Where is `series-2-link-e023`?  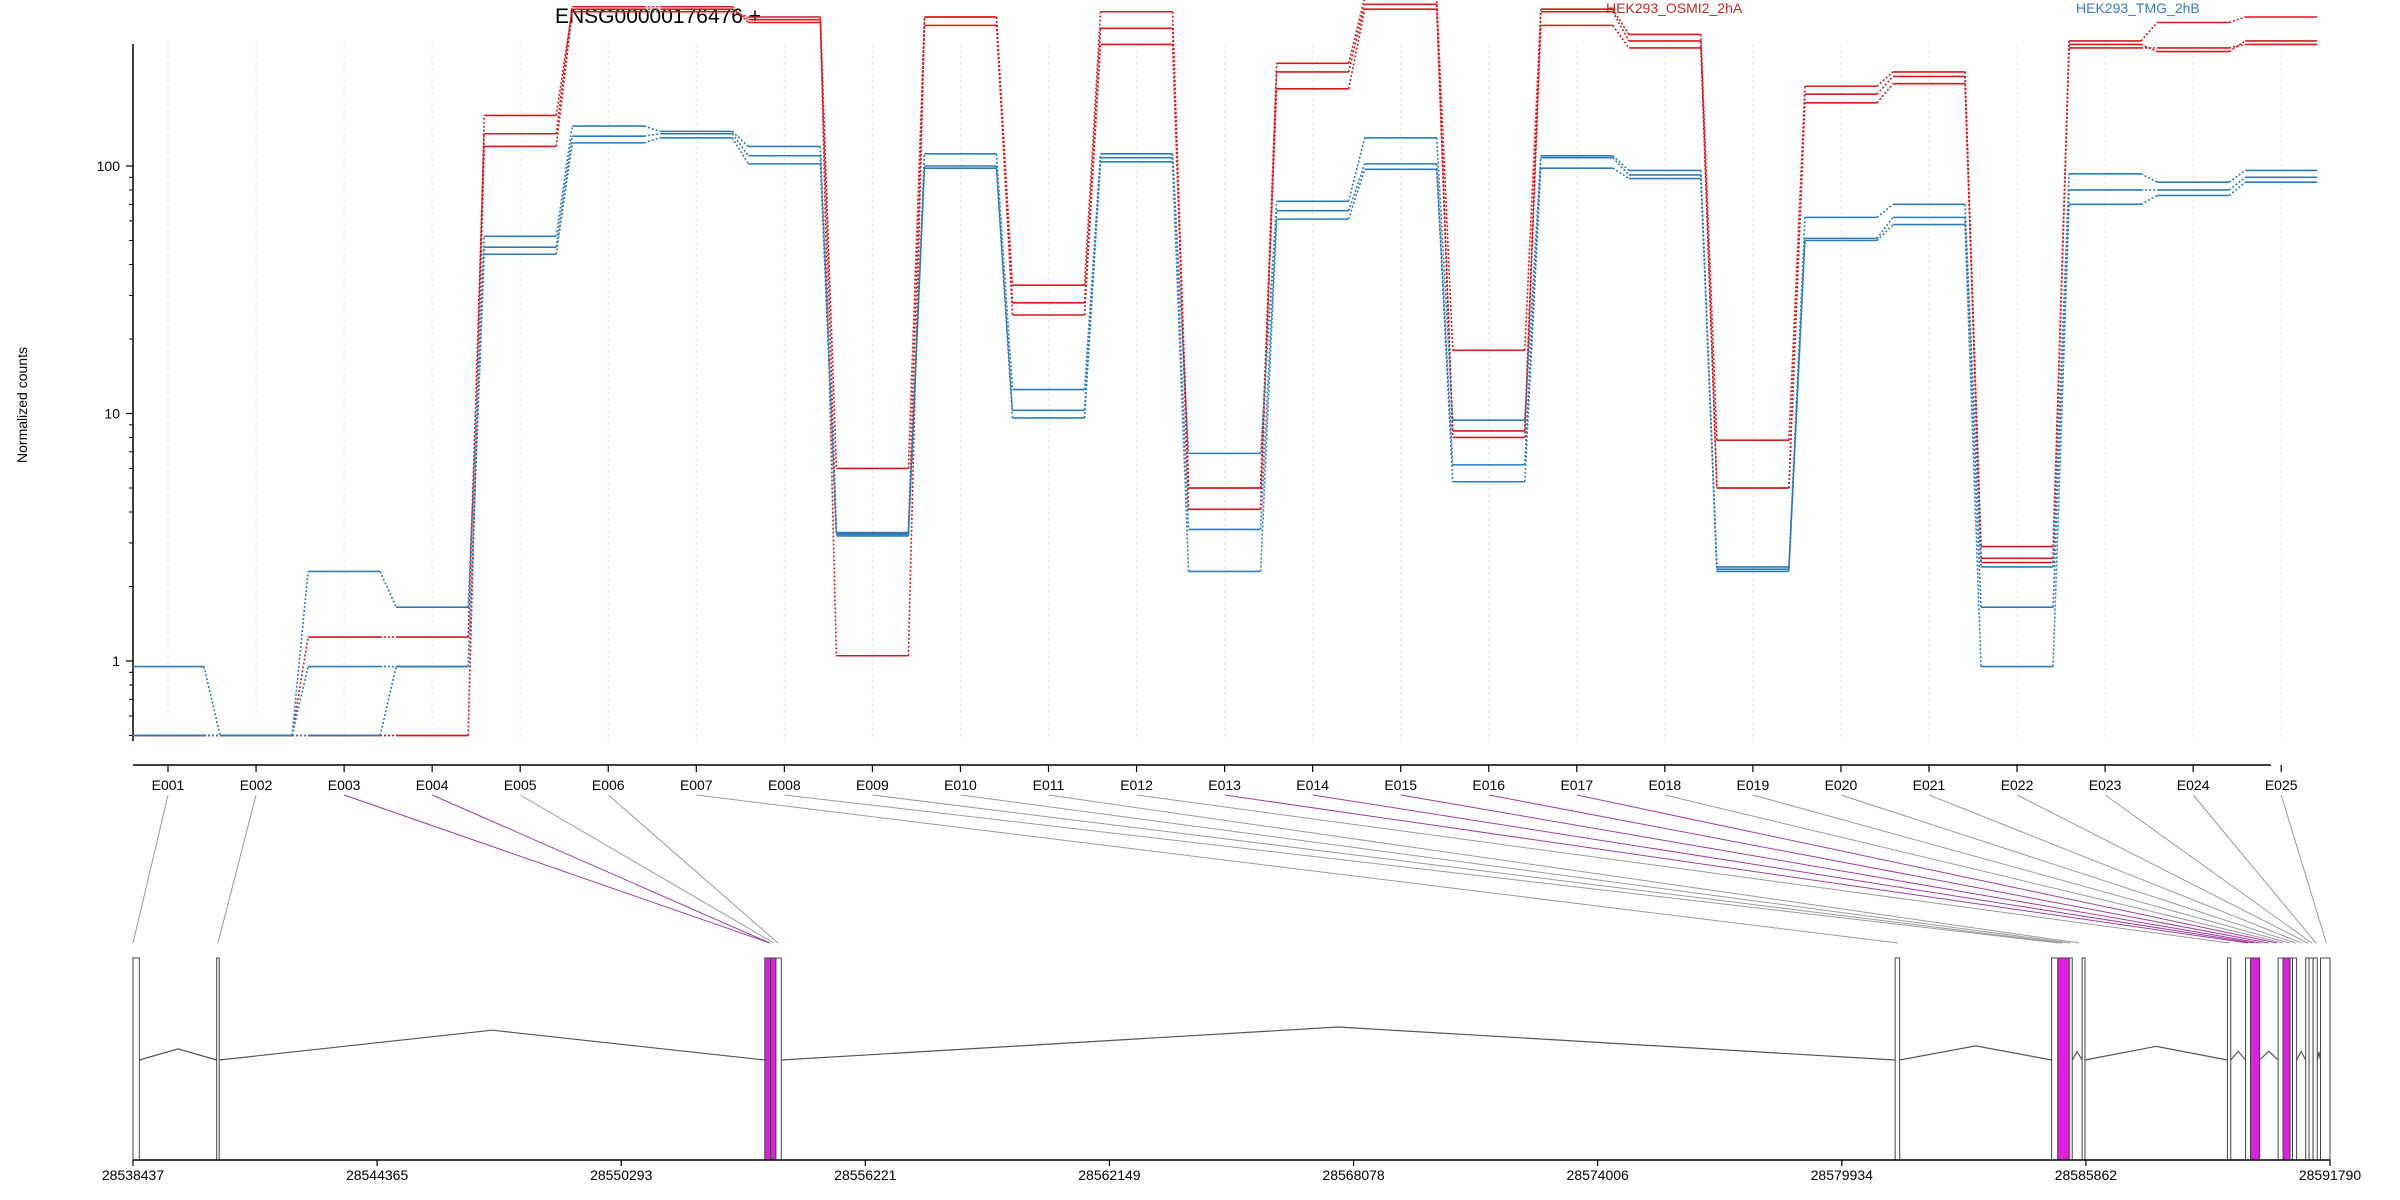 series-2-link-e023 is located at coordinates (2149, 48).